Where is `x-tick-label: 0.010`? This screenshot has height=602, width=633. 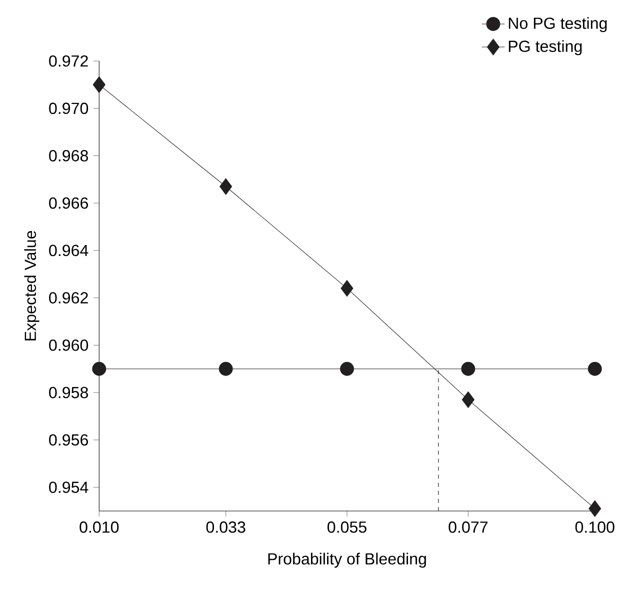
x-tick-label: 0.010 is located at coordinates (99, 527).